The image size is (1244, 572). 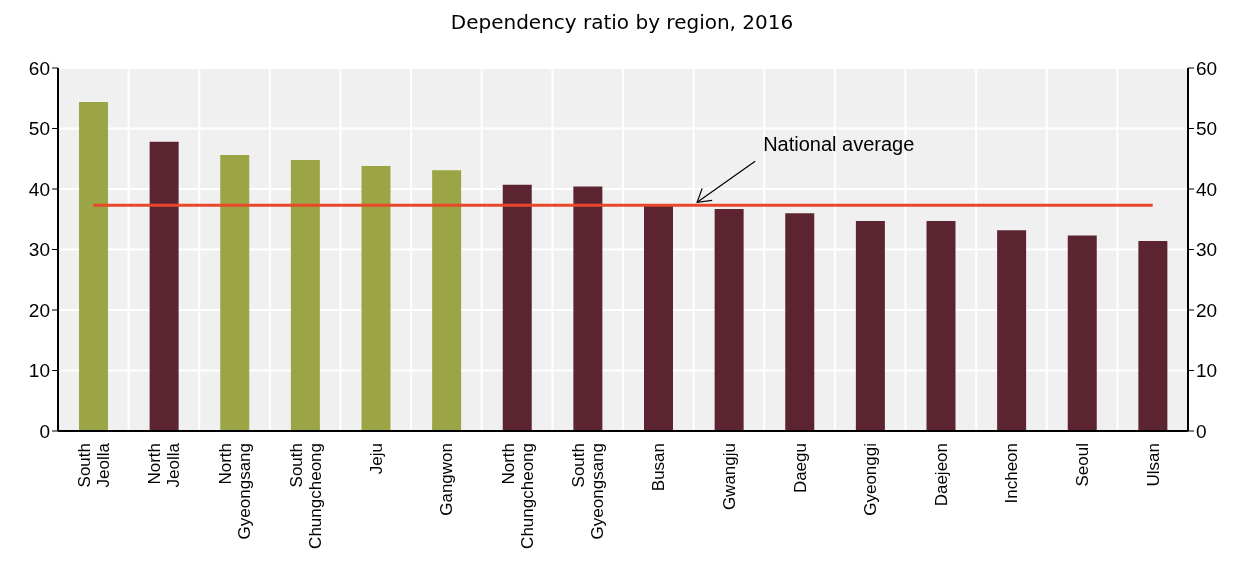 What do you see at coordinates (376, 459) in the screenshot?
I see `x-tick-label: Jeju` at bounding box center [376, 459].